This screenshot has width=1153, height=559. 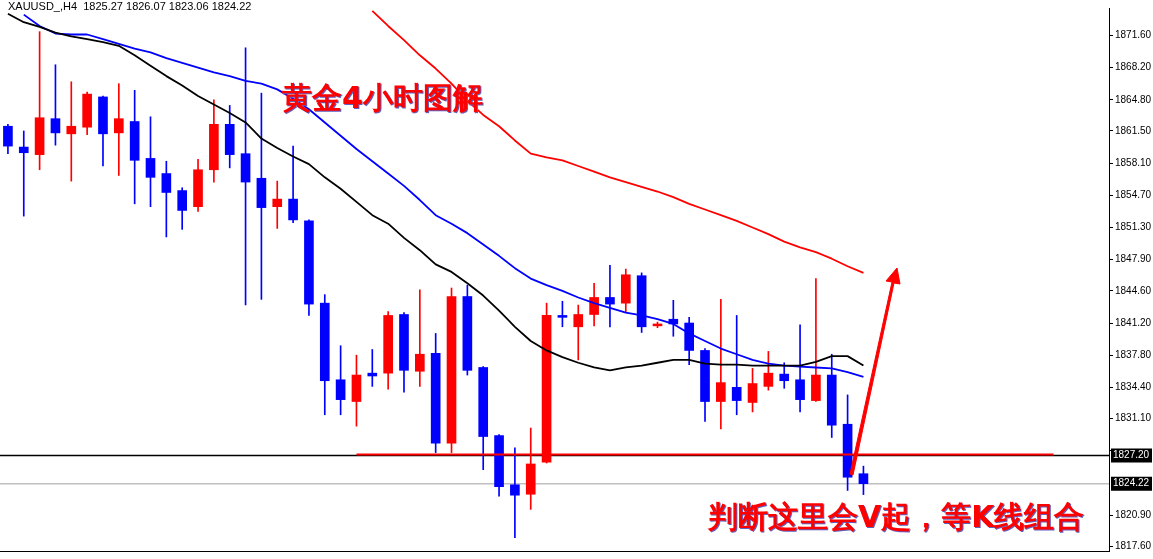 I want to click on y-tick-label: 1861.50, so click(x=1133, y=130).